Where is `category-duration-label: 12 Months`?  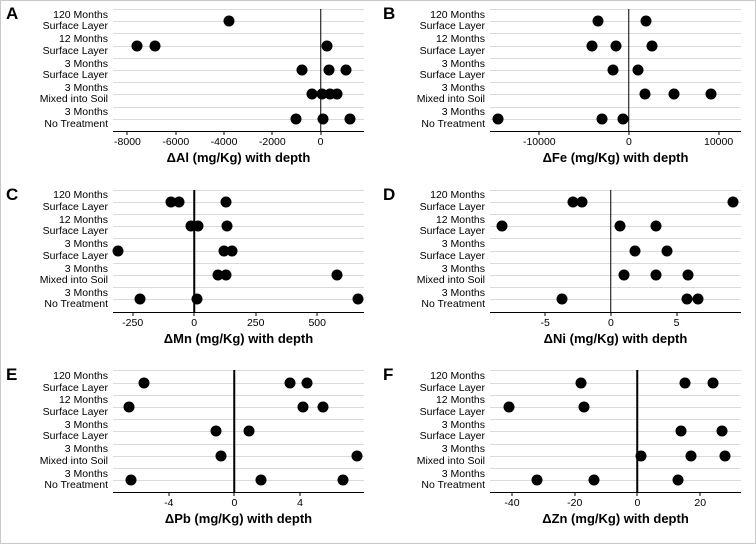
category-duration-label: 12 Months is located at coordinates (460, 39).